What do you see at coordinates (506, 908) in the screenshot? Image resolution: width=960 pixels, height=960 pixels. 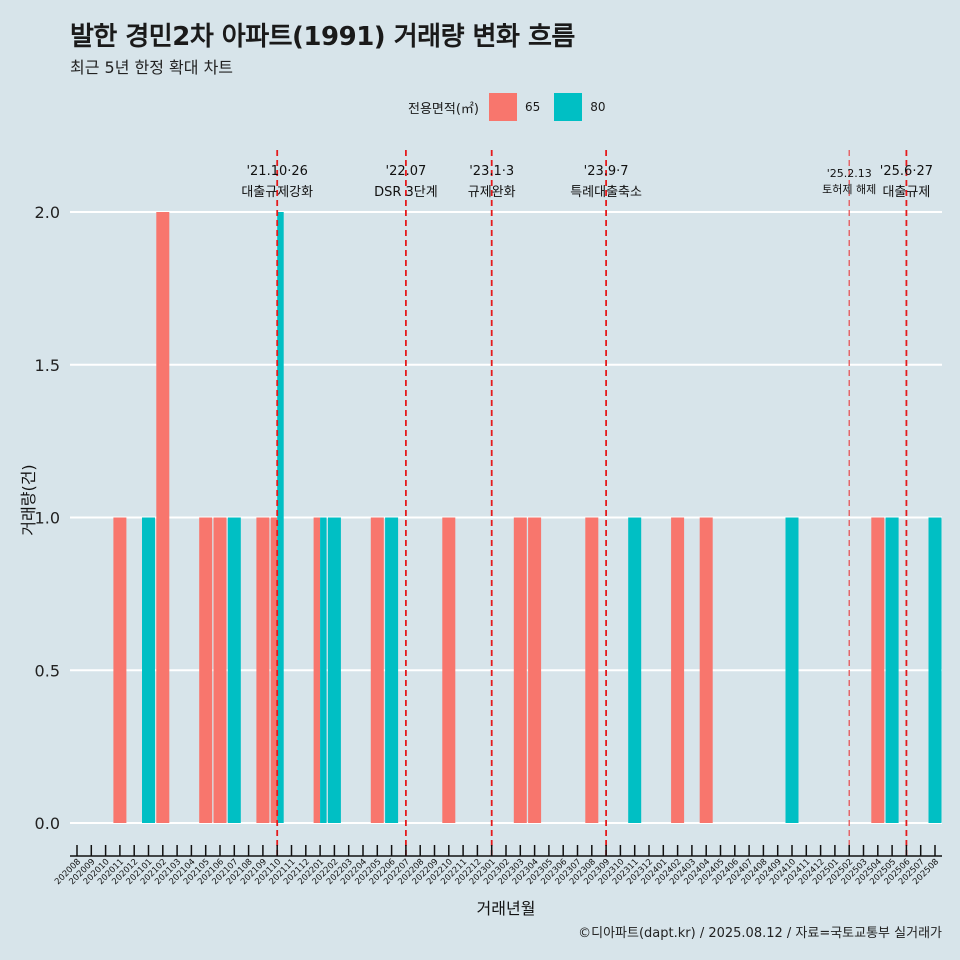 I see `x-axis-title: 거래년월` at bounding box center [506, 908].